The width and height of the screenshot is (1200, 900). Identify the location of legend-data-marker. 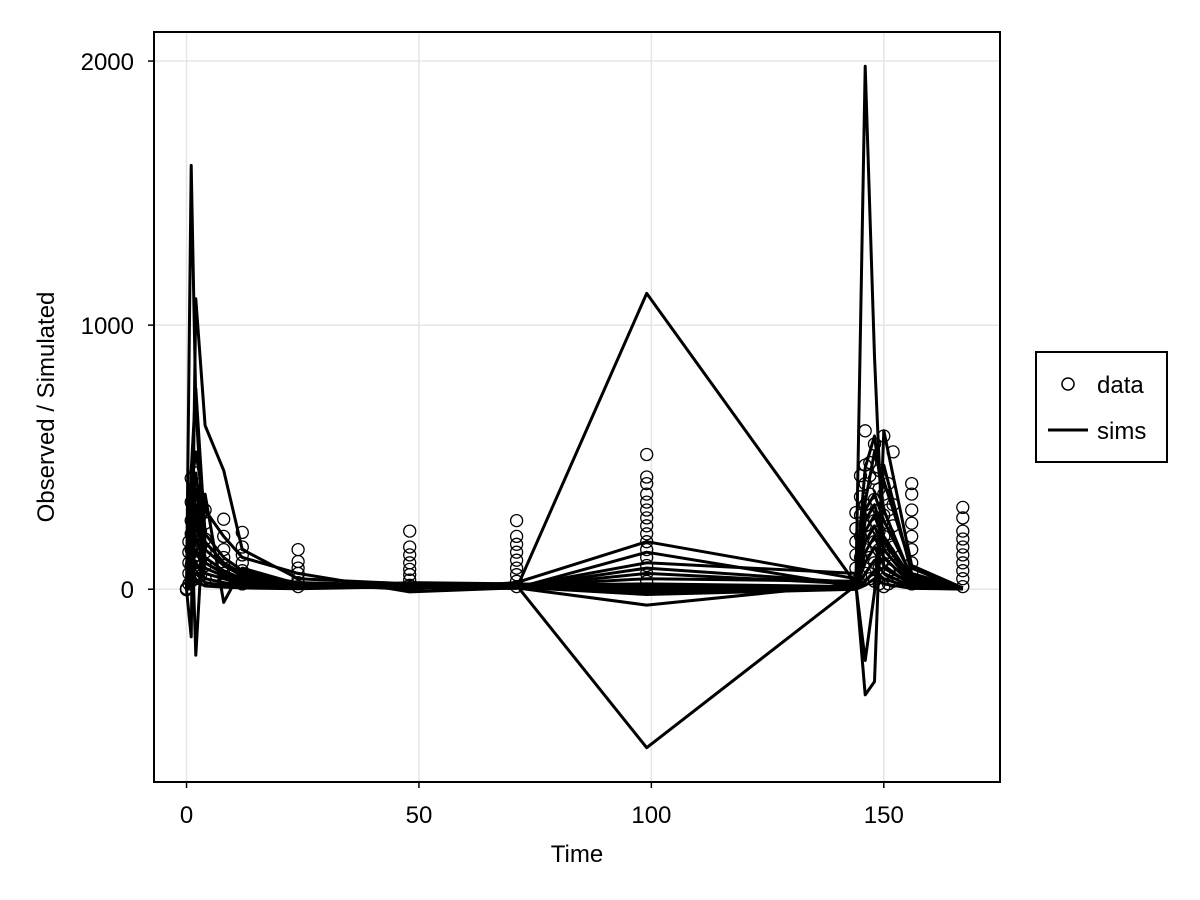
(1068, 384).